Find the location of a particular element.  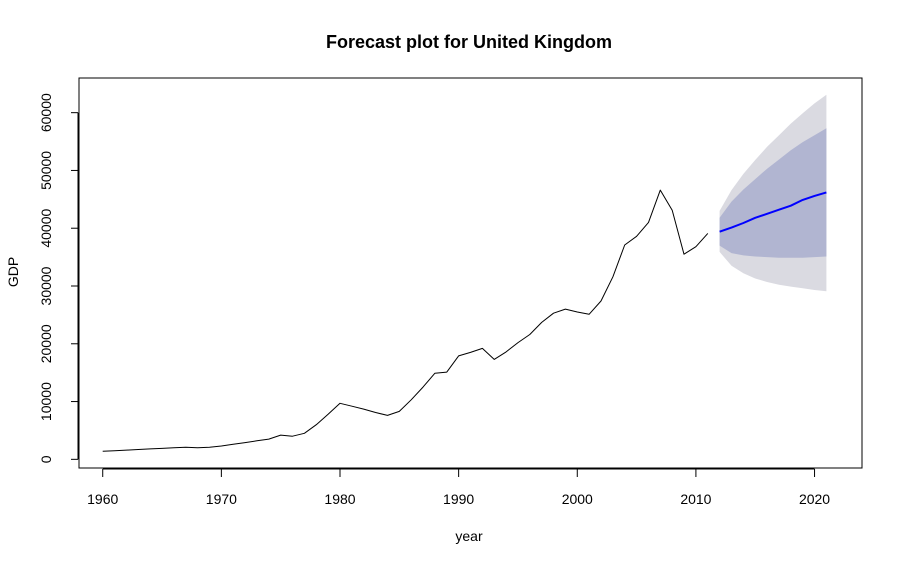

y-tick-label: 20000 is located at coordinates (46, 343).